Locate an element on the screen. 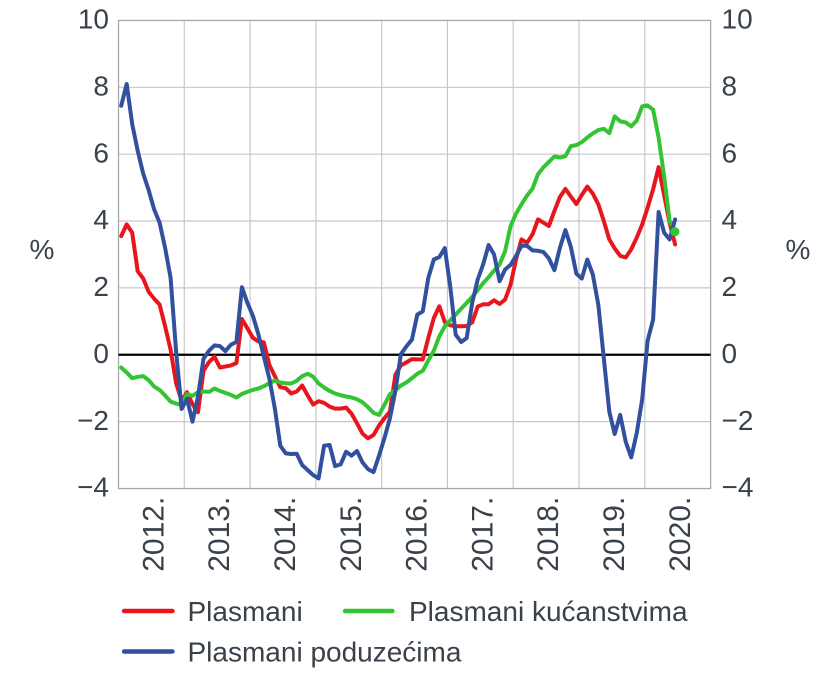 The width and height of the screenshot is (828, 686). svg-text: 2014. is located at coordinates (285, 534).